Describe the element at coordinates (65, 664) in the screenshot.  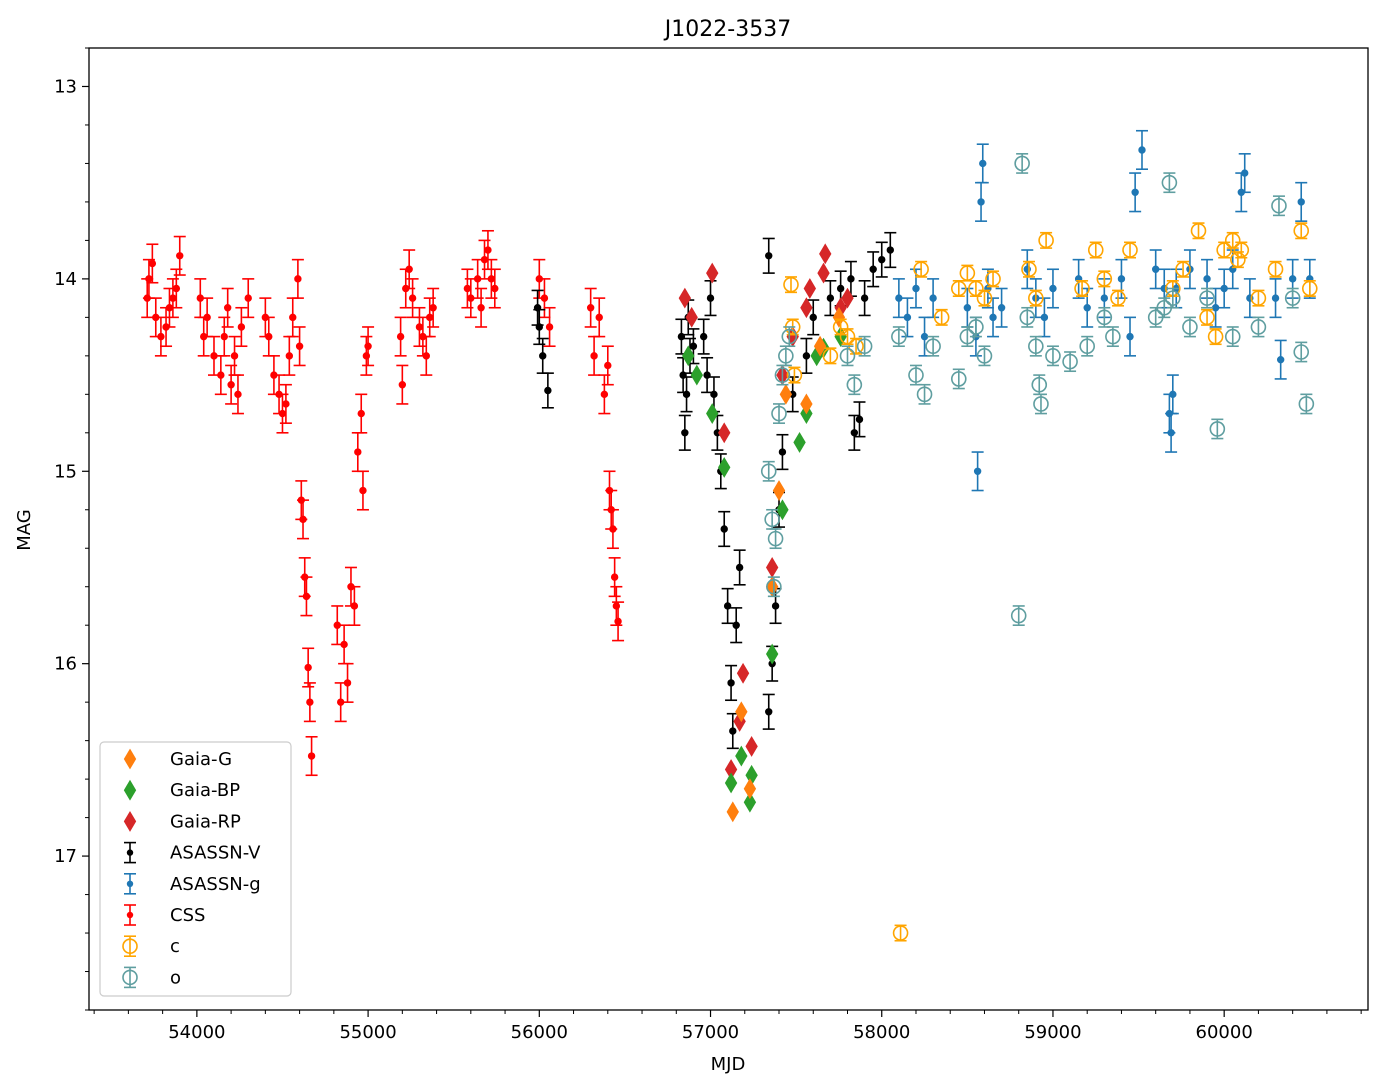
I see `y-tick-label: 16` at that location.